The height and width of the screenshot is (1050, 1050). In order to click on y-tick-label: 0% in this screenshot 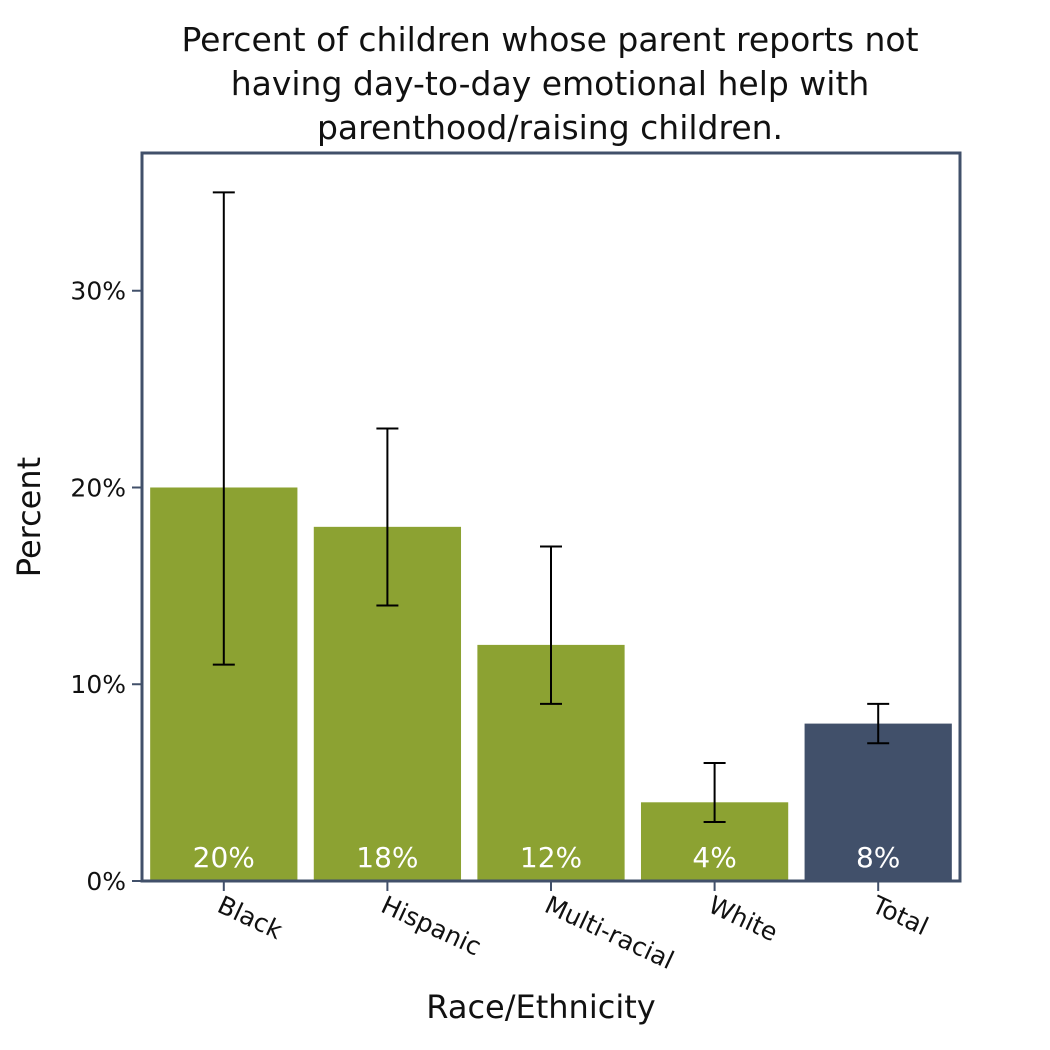, I will do `click(106, 881)`.